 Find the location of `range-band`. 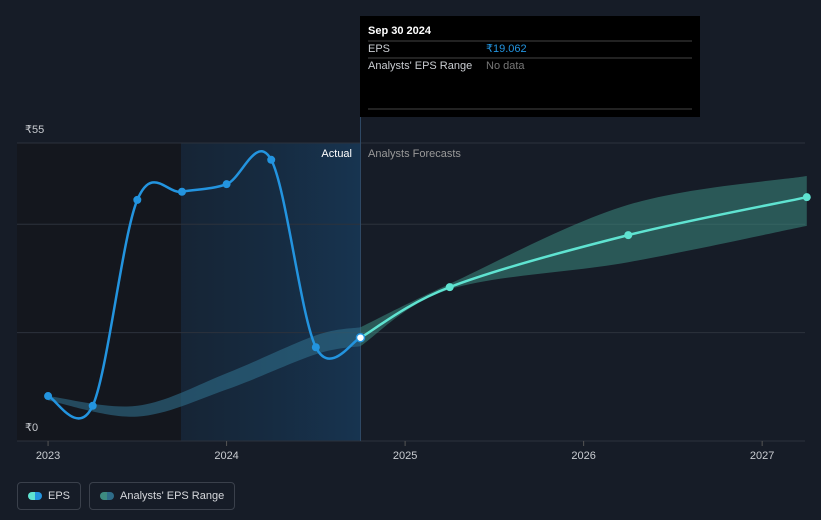

range-band is located at coordinates (204, 372).